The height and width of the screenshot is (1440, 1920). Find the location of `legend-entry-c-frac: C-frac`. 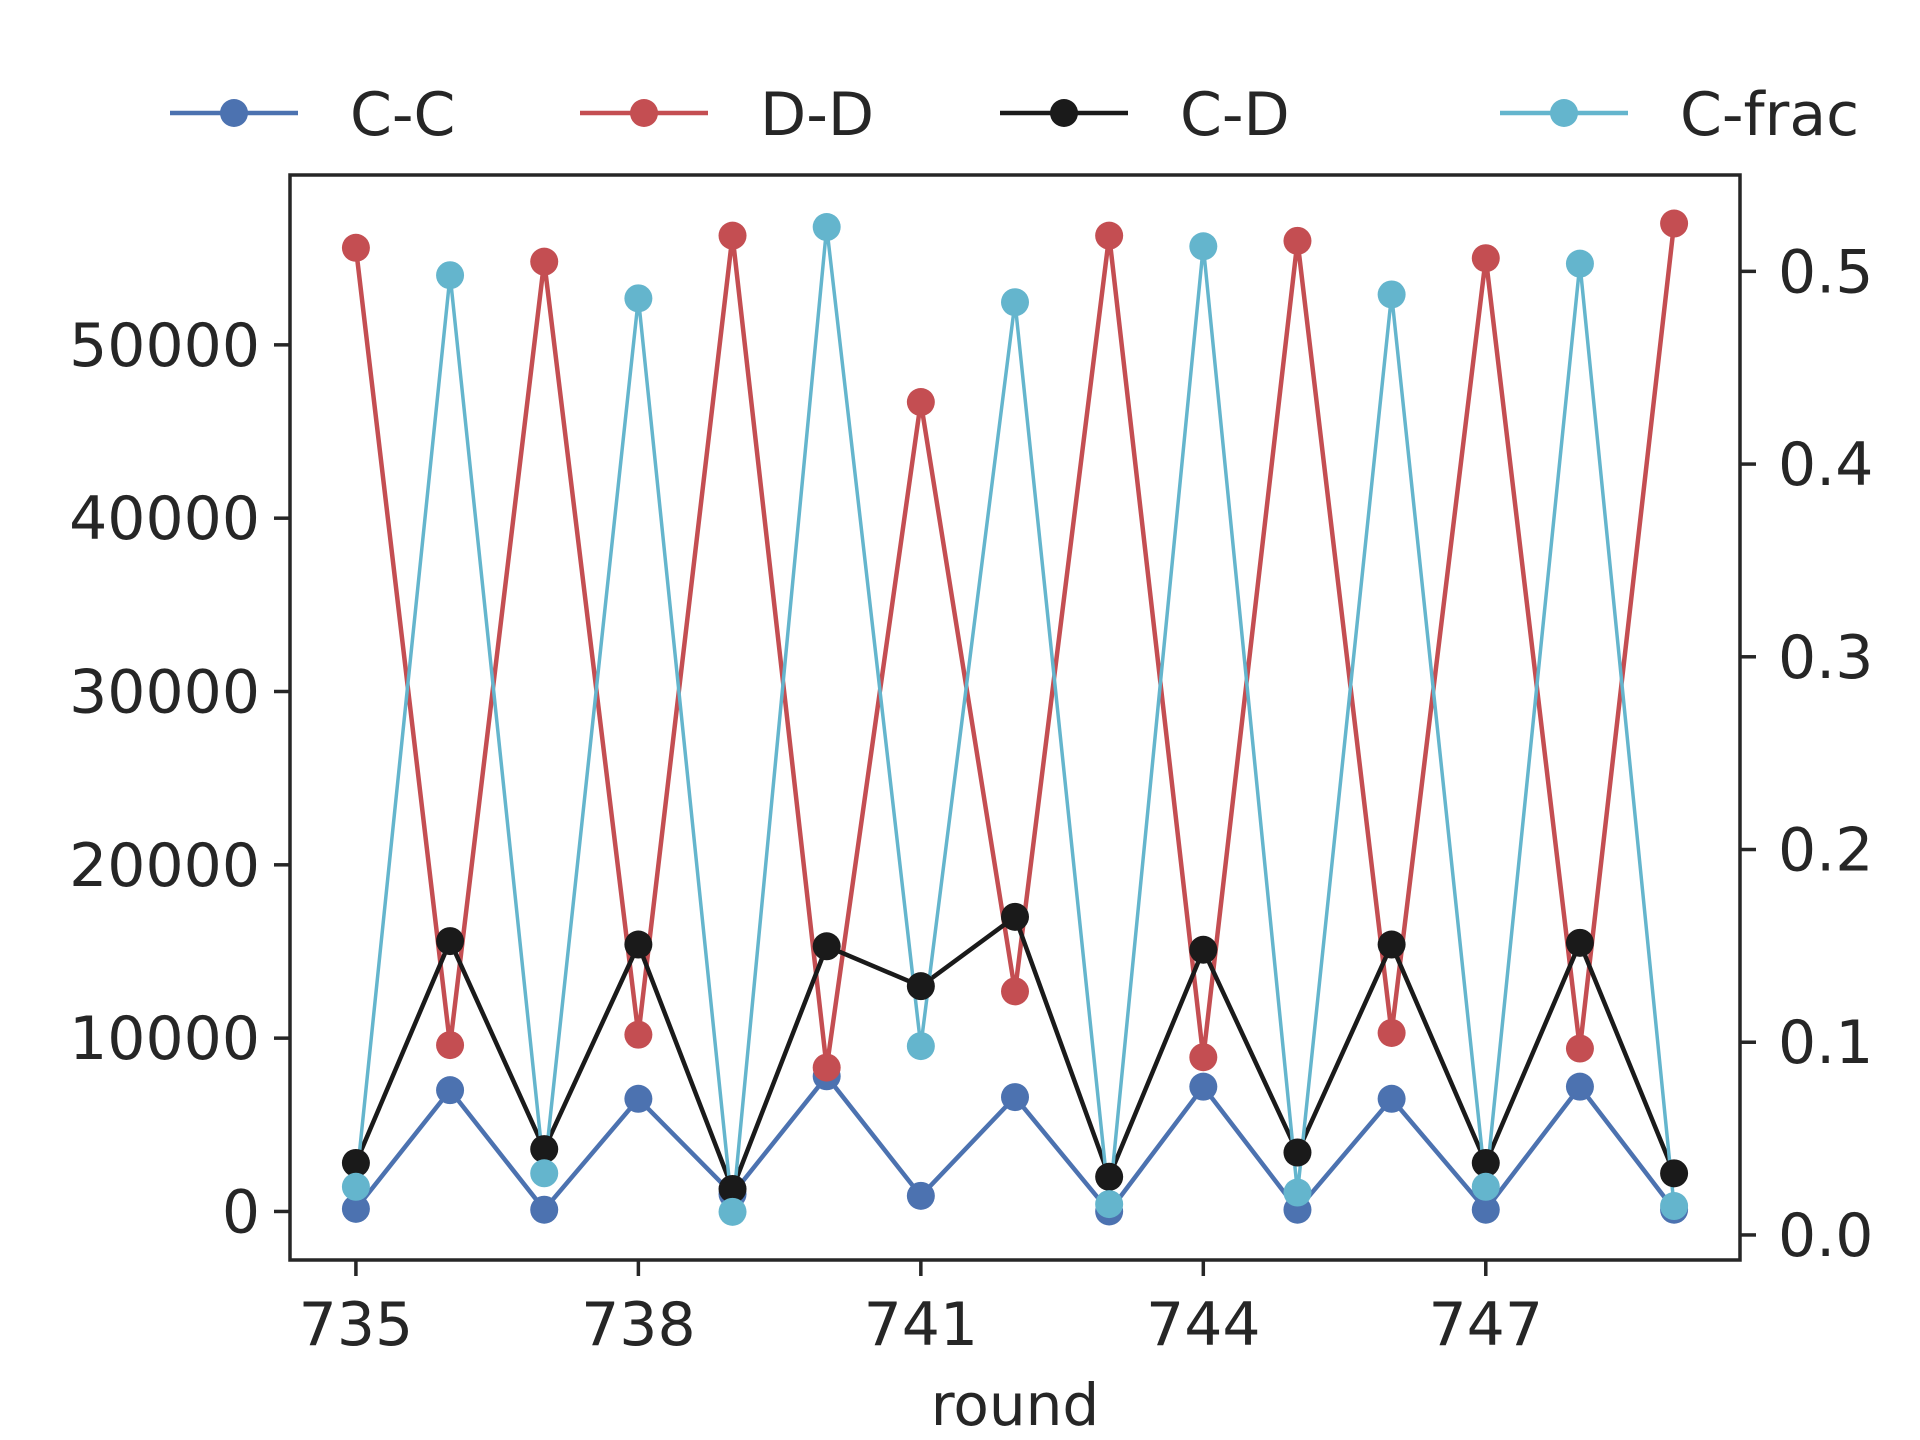

legend-entry-c-frac: C-frac is located at coordinates (1679, 115).